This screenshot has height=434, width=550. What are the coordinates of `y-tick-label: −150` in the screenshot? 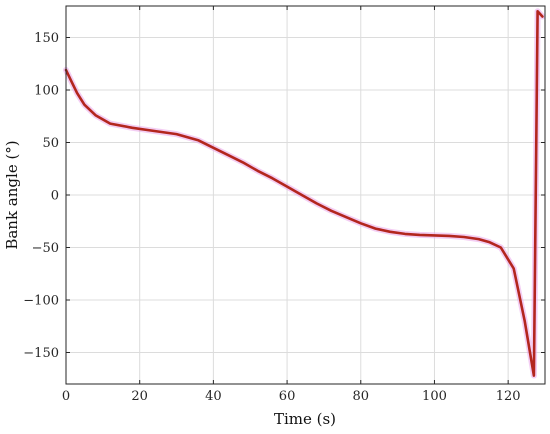 It's located at (41, 353).